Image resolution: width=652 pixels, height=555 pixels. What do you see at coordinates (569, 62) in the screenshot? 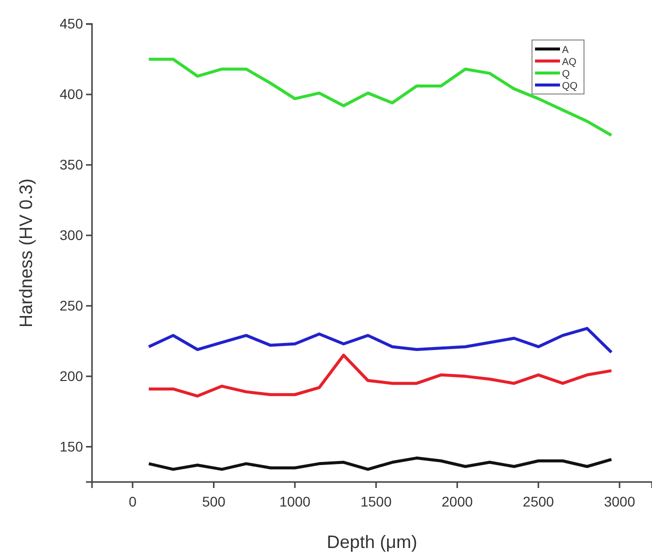
I see `legend-label: AQ` at bounding box center [569, 62].